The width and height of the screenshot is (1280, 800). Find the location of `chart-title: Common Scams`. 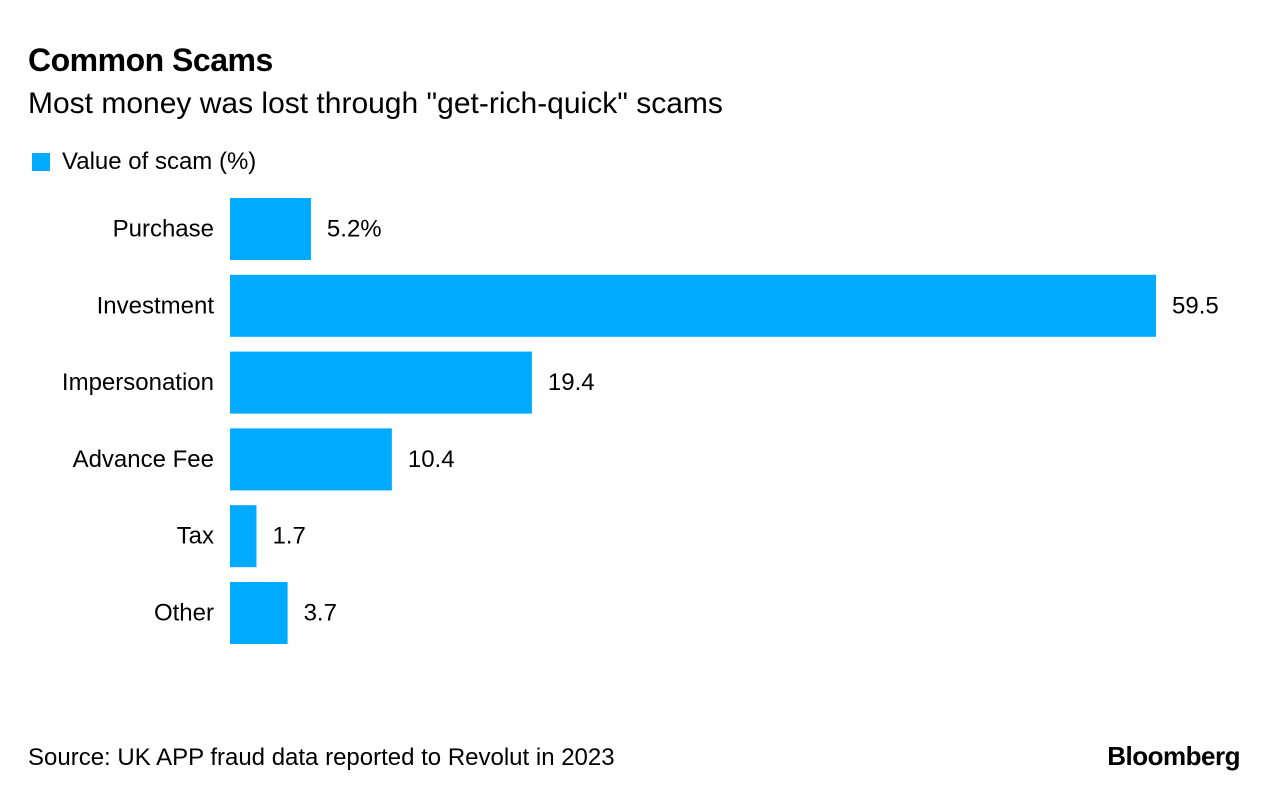

chart-title: Common Scams is located at coordinates (150, 60).